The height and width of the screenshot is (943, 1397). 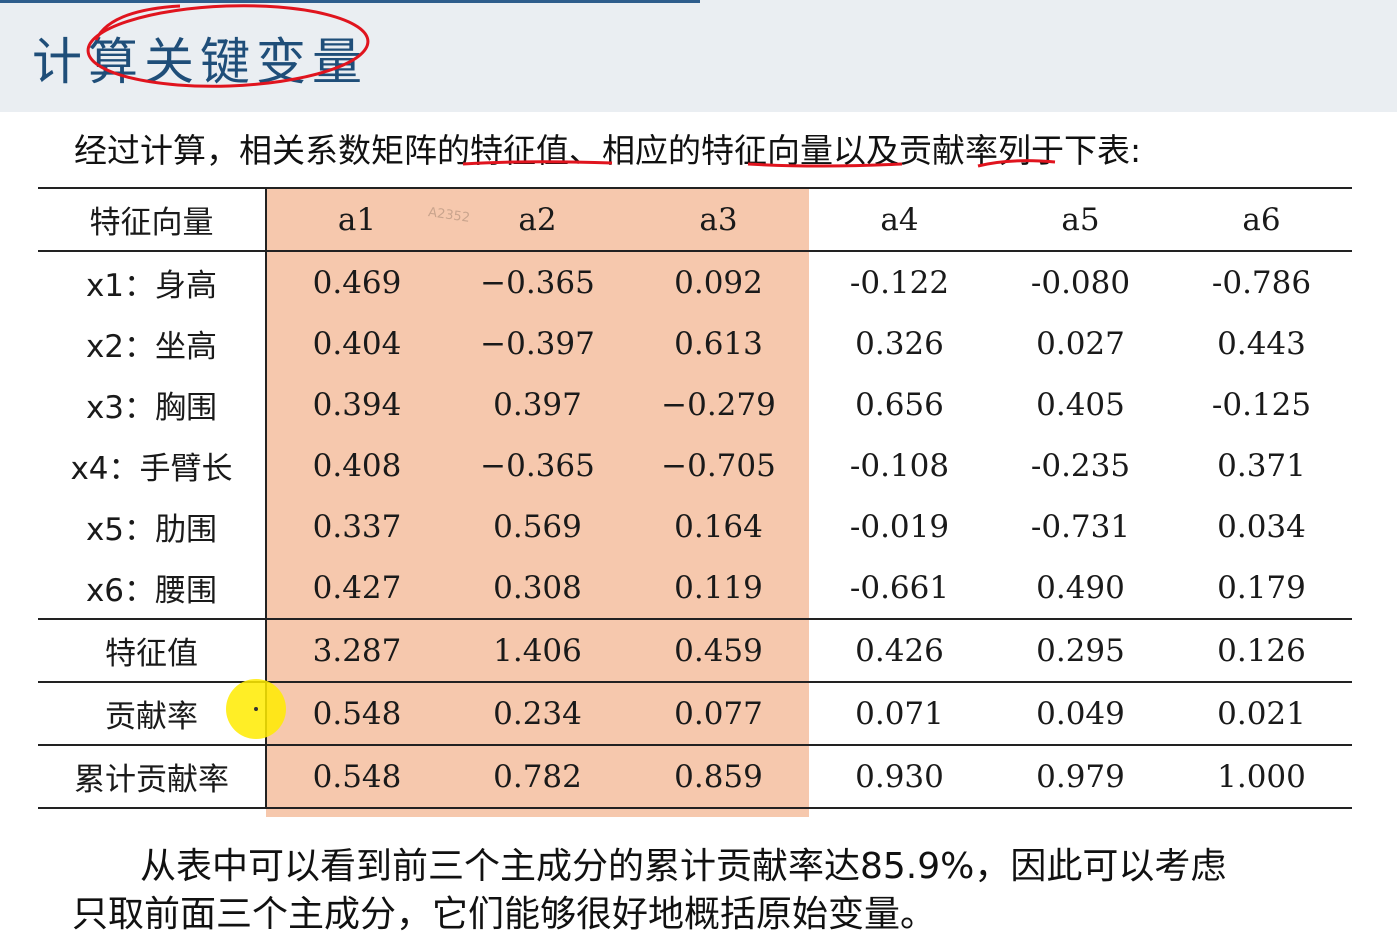 I want to click on row-label: x1：身高, so click(x=152, y=282).